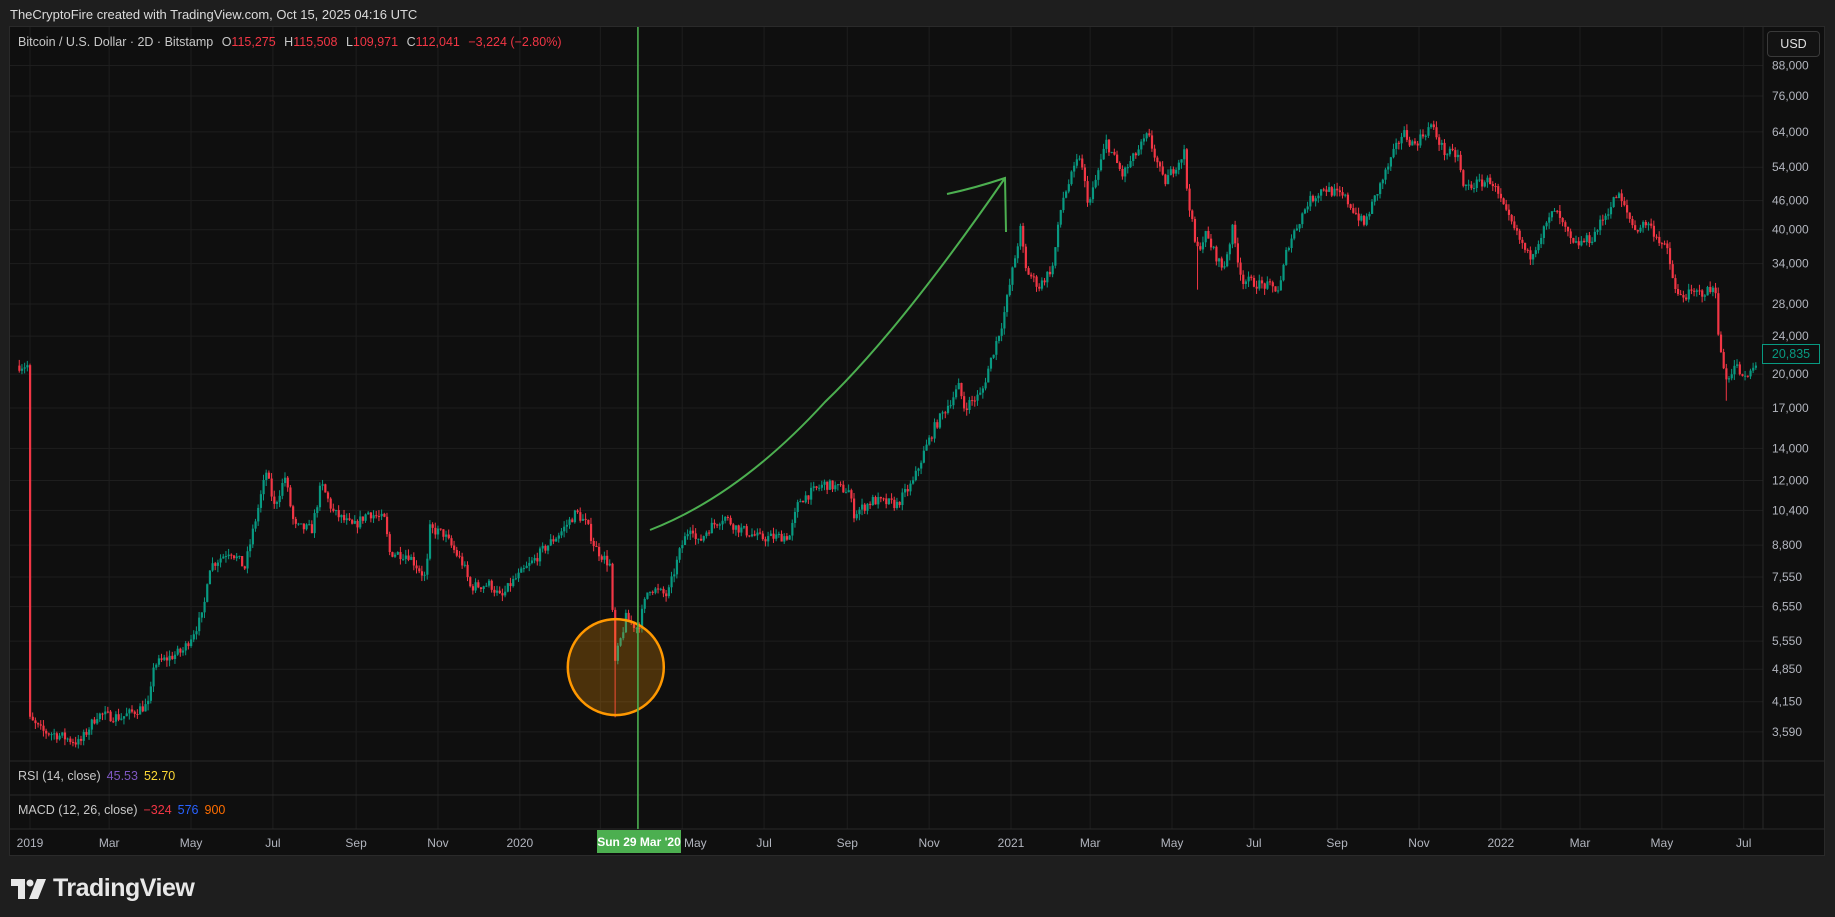  Describe the element at coordinates (103, 888) in the screenshot. I see `tradingview-logo: TradingView` at that location.